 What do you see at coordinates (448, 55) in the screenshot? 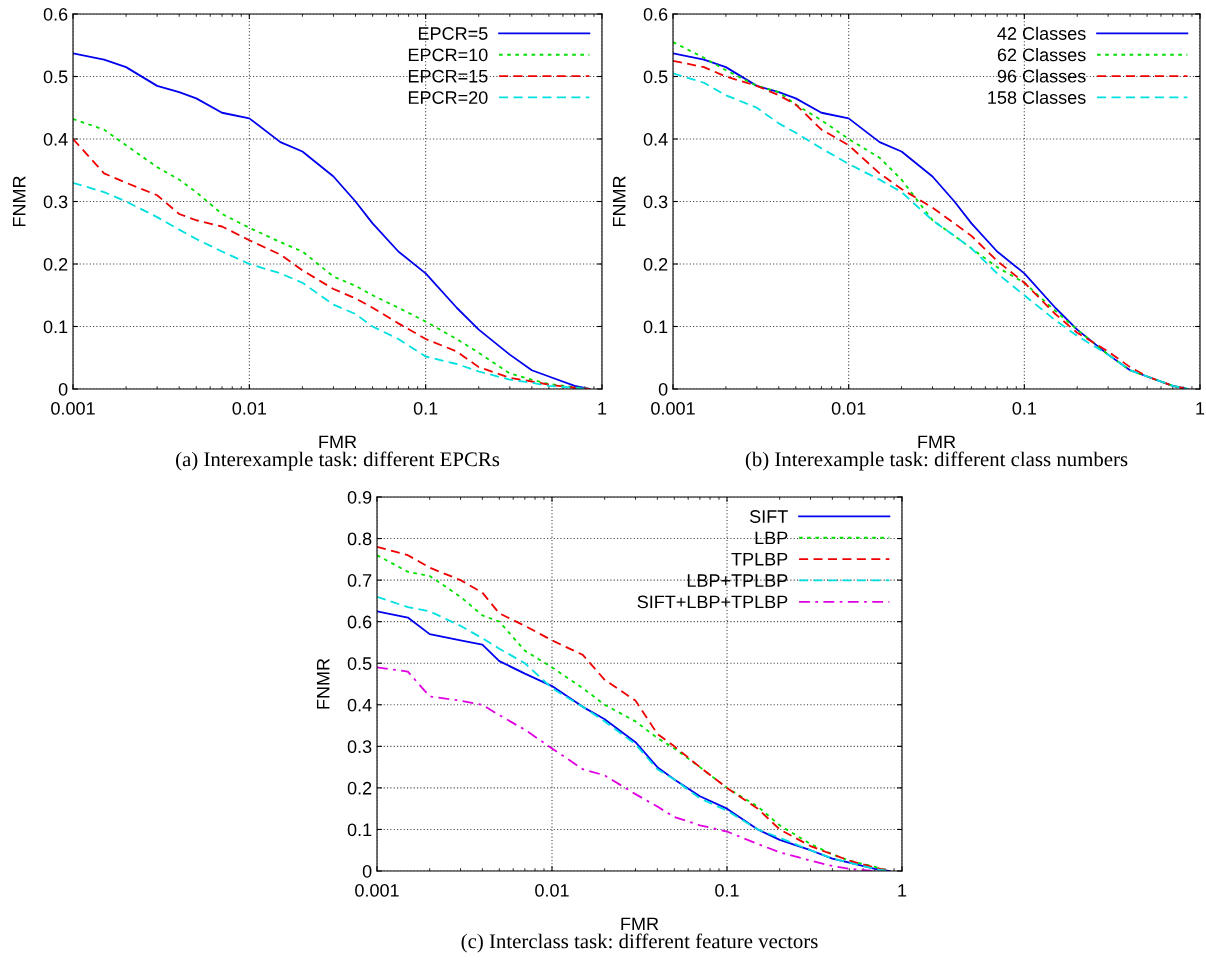
I see `legend-label: EPCR=10` at bounding box center [448, 55].